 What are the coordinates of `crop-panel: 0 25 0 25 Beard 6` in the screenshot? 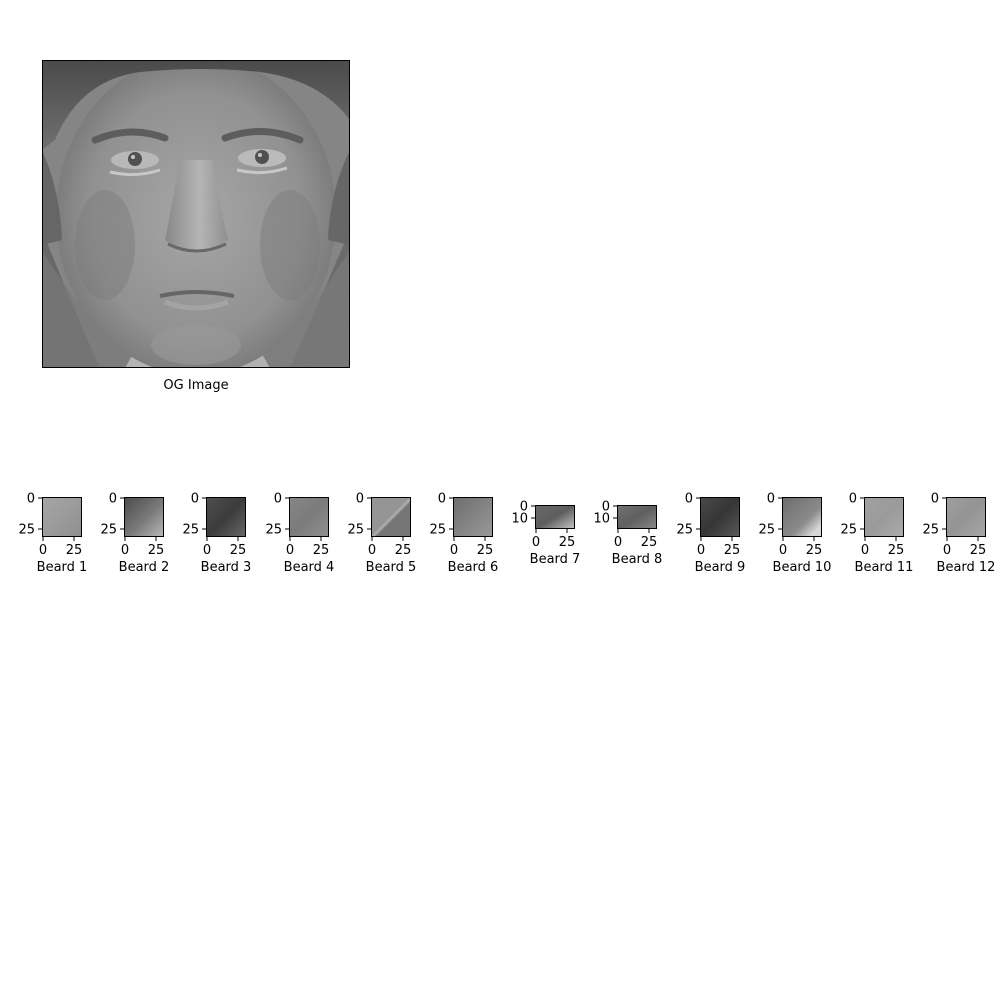 It's located at (463, 534).